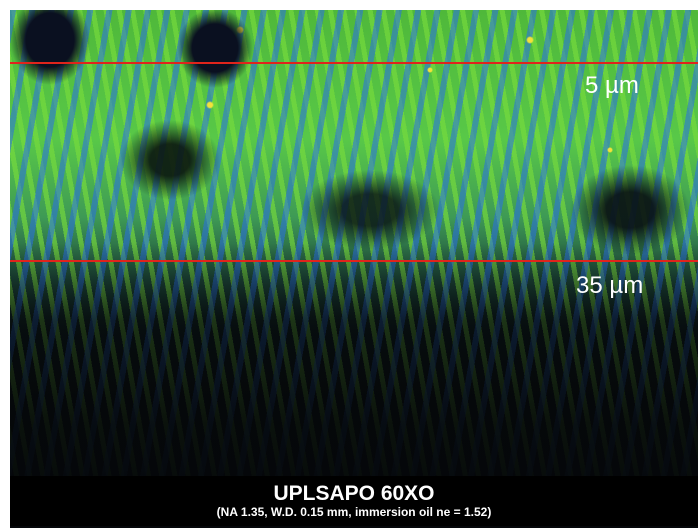  I want to click on depth-label: 35 µm, so click(610, 285).